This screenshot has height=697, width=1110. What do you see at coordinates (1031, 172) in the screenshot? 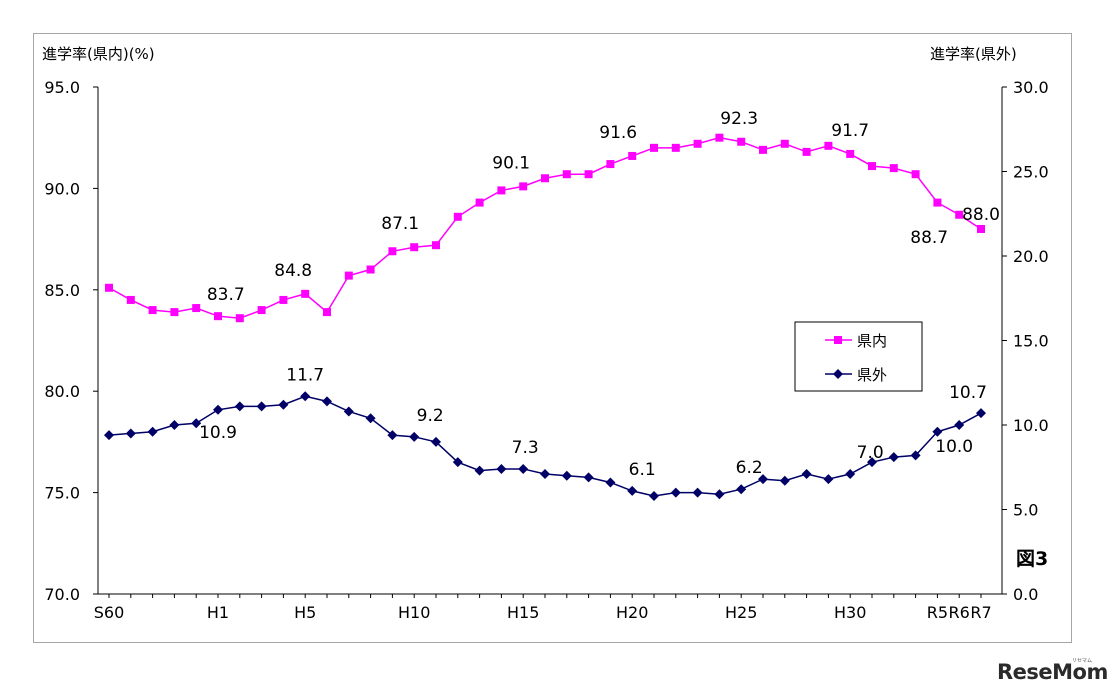
I see `right-tick-label: 25.0` at bounding box center [1031, 172].